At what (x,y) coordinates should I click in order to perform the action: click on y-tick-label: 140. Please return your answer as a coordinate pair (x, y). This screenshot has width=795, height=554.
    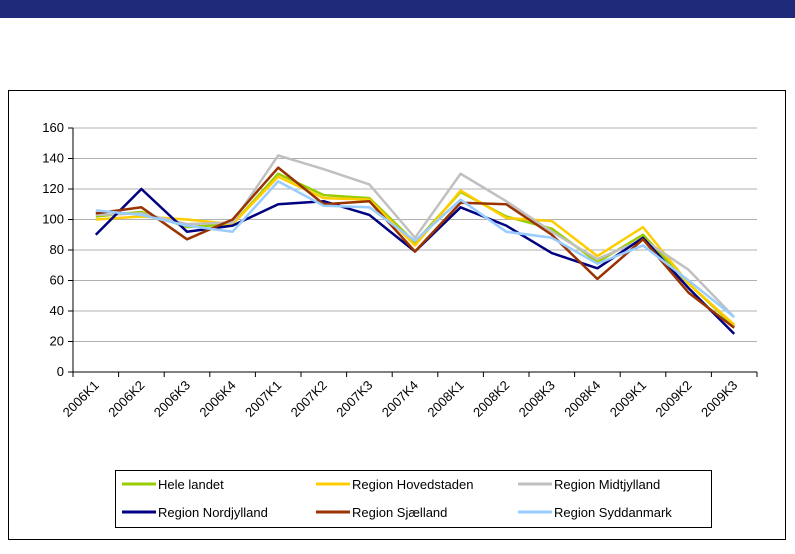
    Looking at the image, I should click on (53, 158).